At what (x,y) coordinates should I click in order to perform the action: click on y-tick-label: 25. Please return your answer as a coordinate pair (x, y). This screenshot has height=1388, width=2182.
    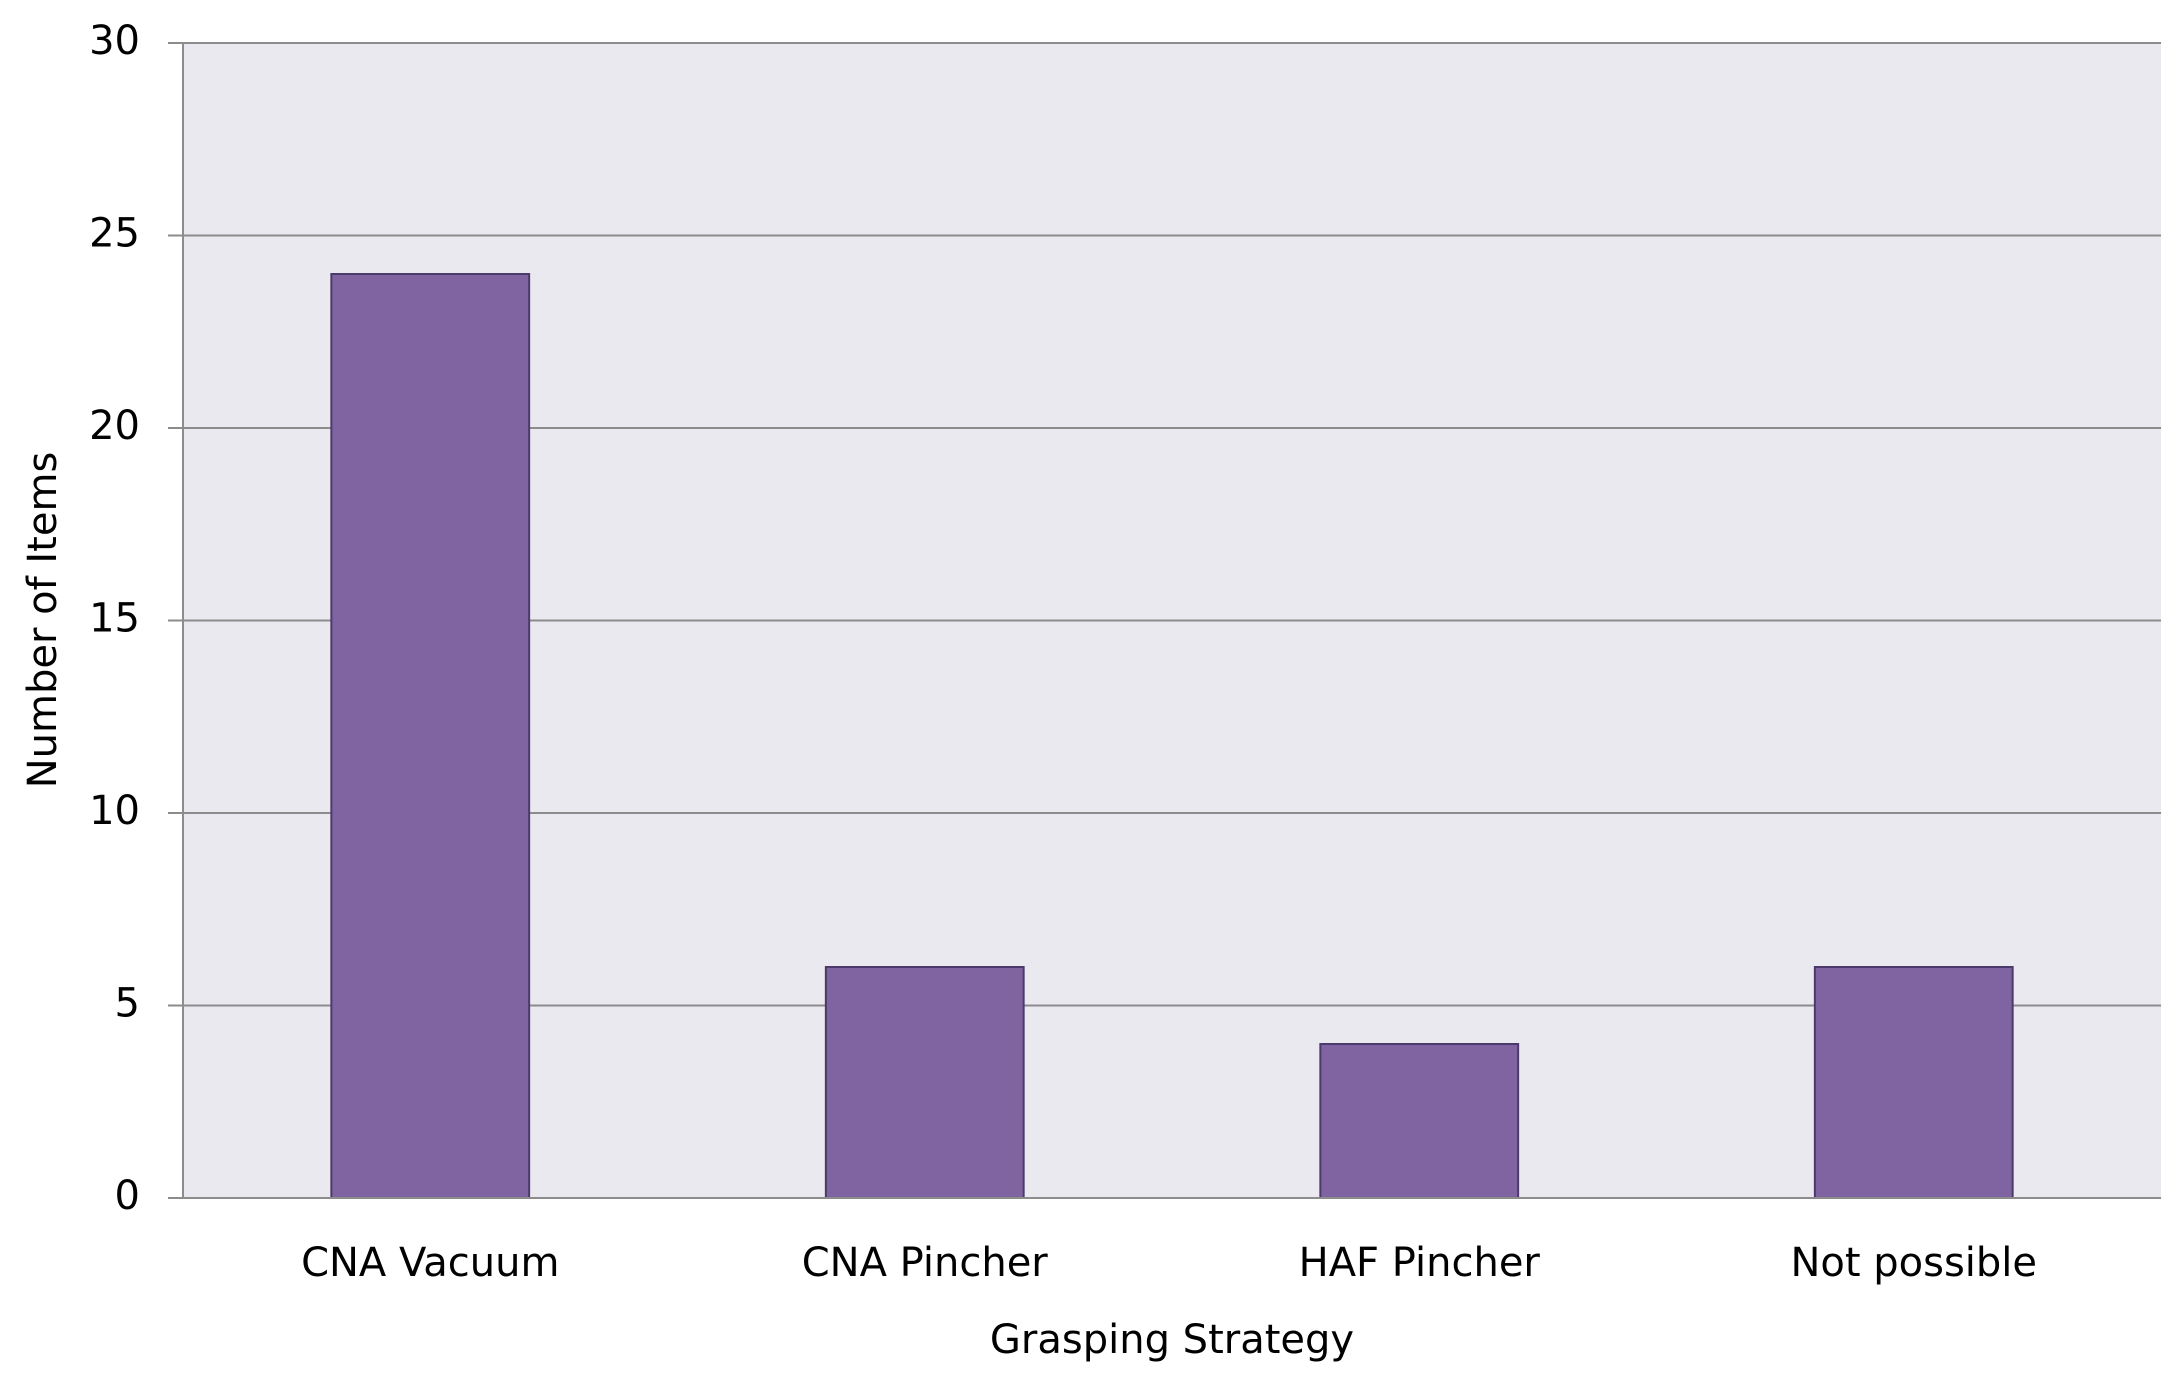
    Looking at the image, I should click on (114, 234).